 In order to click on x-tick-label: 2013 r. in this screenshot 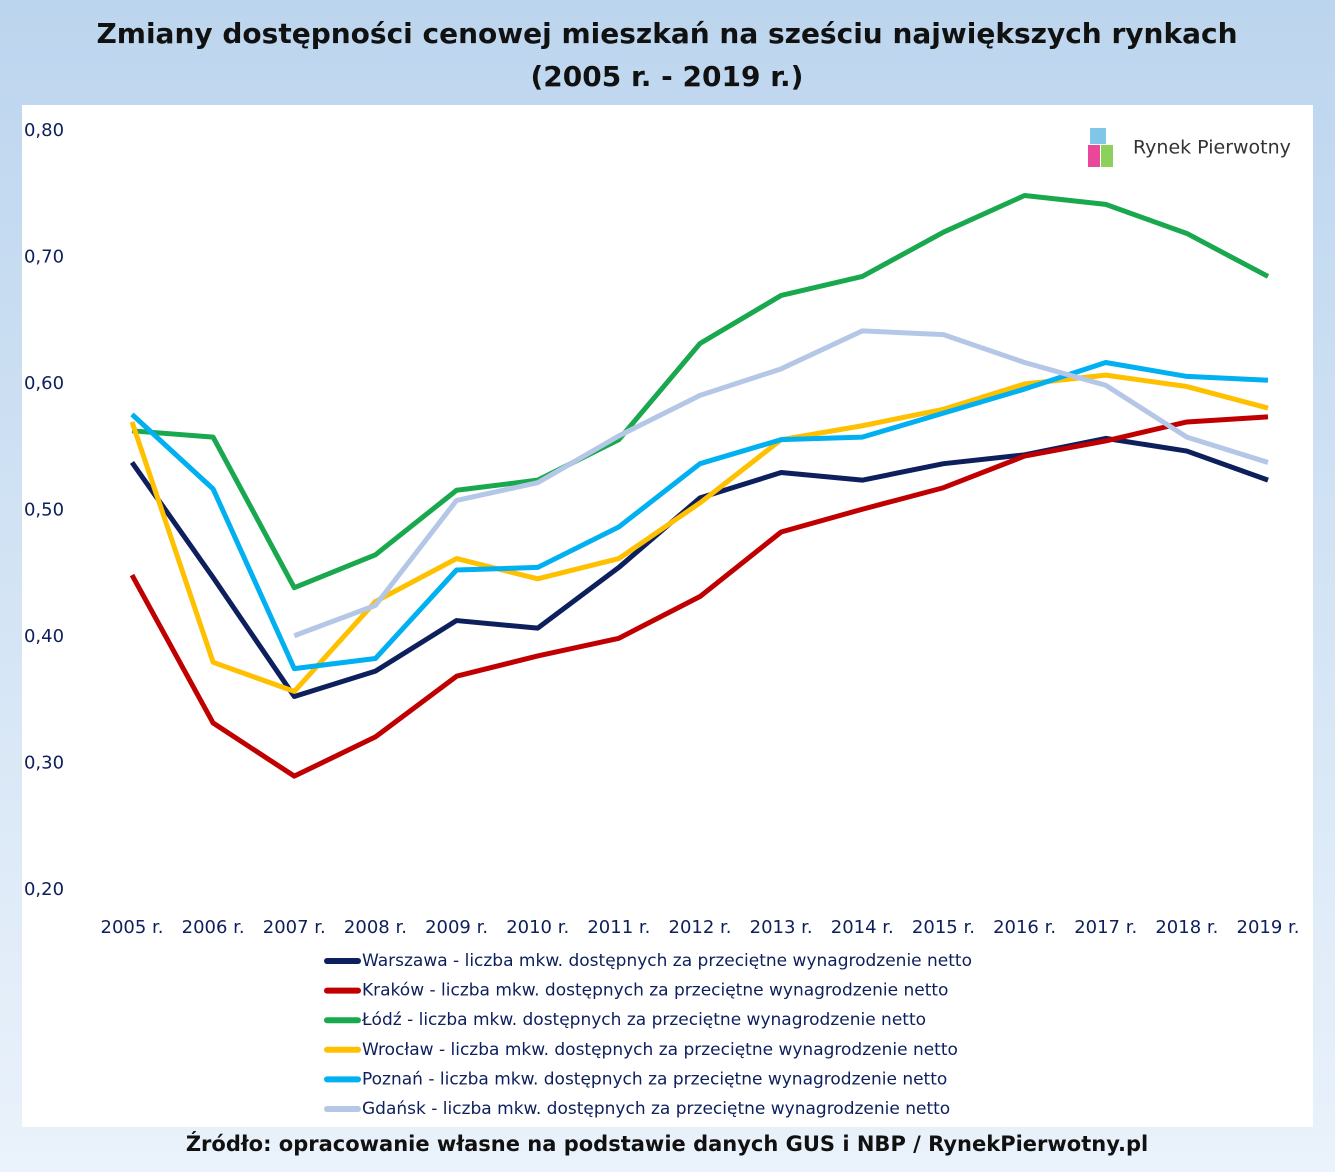, I will do `click(781, 927)`.